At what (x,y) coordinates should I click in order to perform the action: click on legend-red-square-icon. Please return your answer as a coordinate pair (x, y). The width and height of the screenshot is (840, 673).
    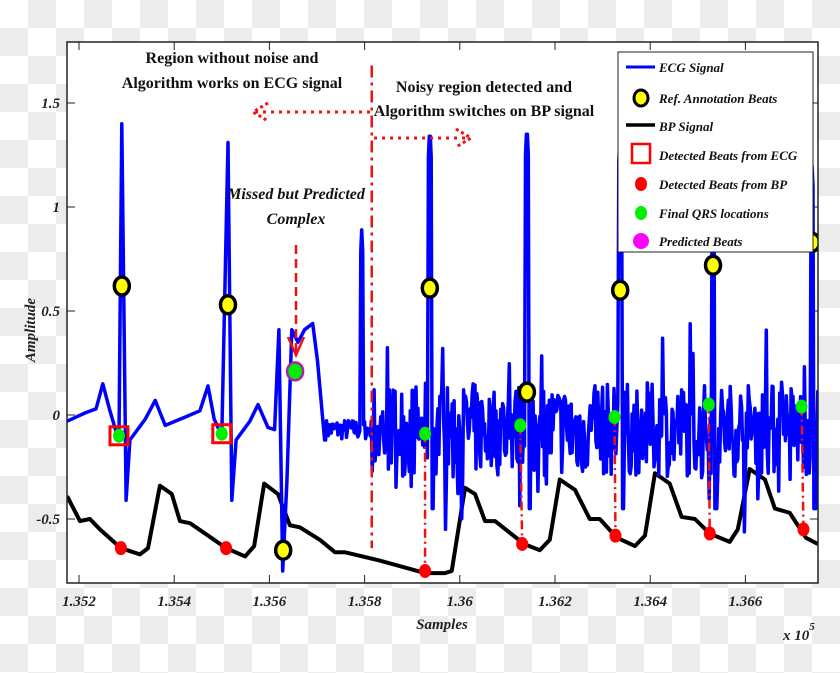
    Looking at the image, I should click on (641, 153).